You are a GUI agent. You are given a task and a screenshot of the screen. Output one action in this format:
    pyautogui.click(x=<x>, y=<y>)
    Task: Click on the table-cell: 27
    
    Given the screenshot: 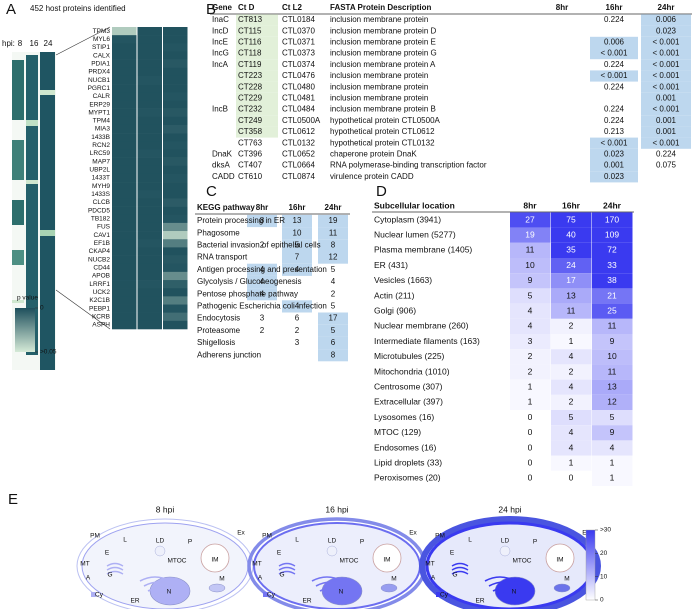 What is the action you would take?
    pyautogui.click(x=530, y=219)
    